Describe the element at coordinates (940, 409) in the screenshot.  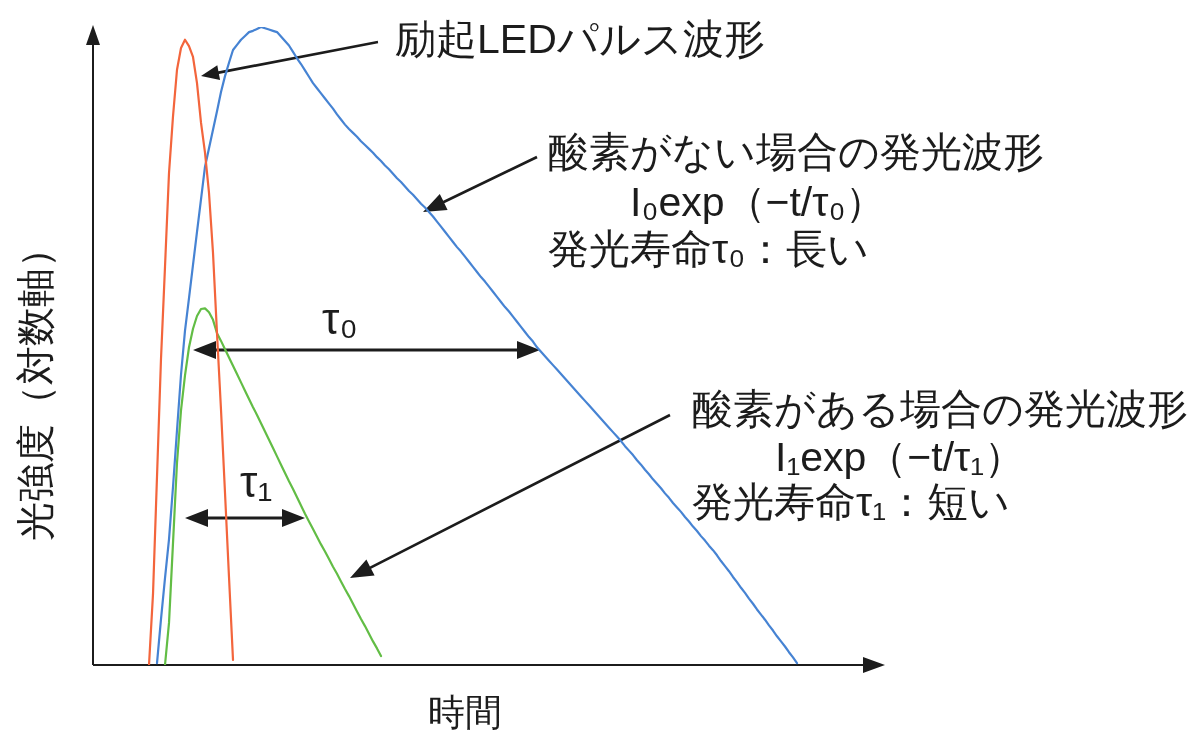
I see `annotation: 酸素がある場合の発光波形` at that location.